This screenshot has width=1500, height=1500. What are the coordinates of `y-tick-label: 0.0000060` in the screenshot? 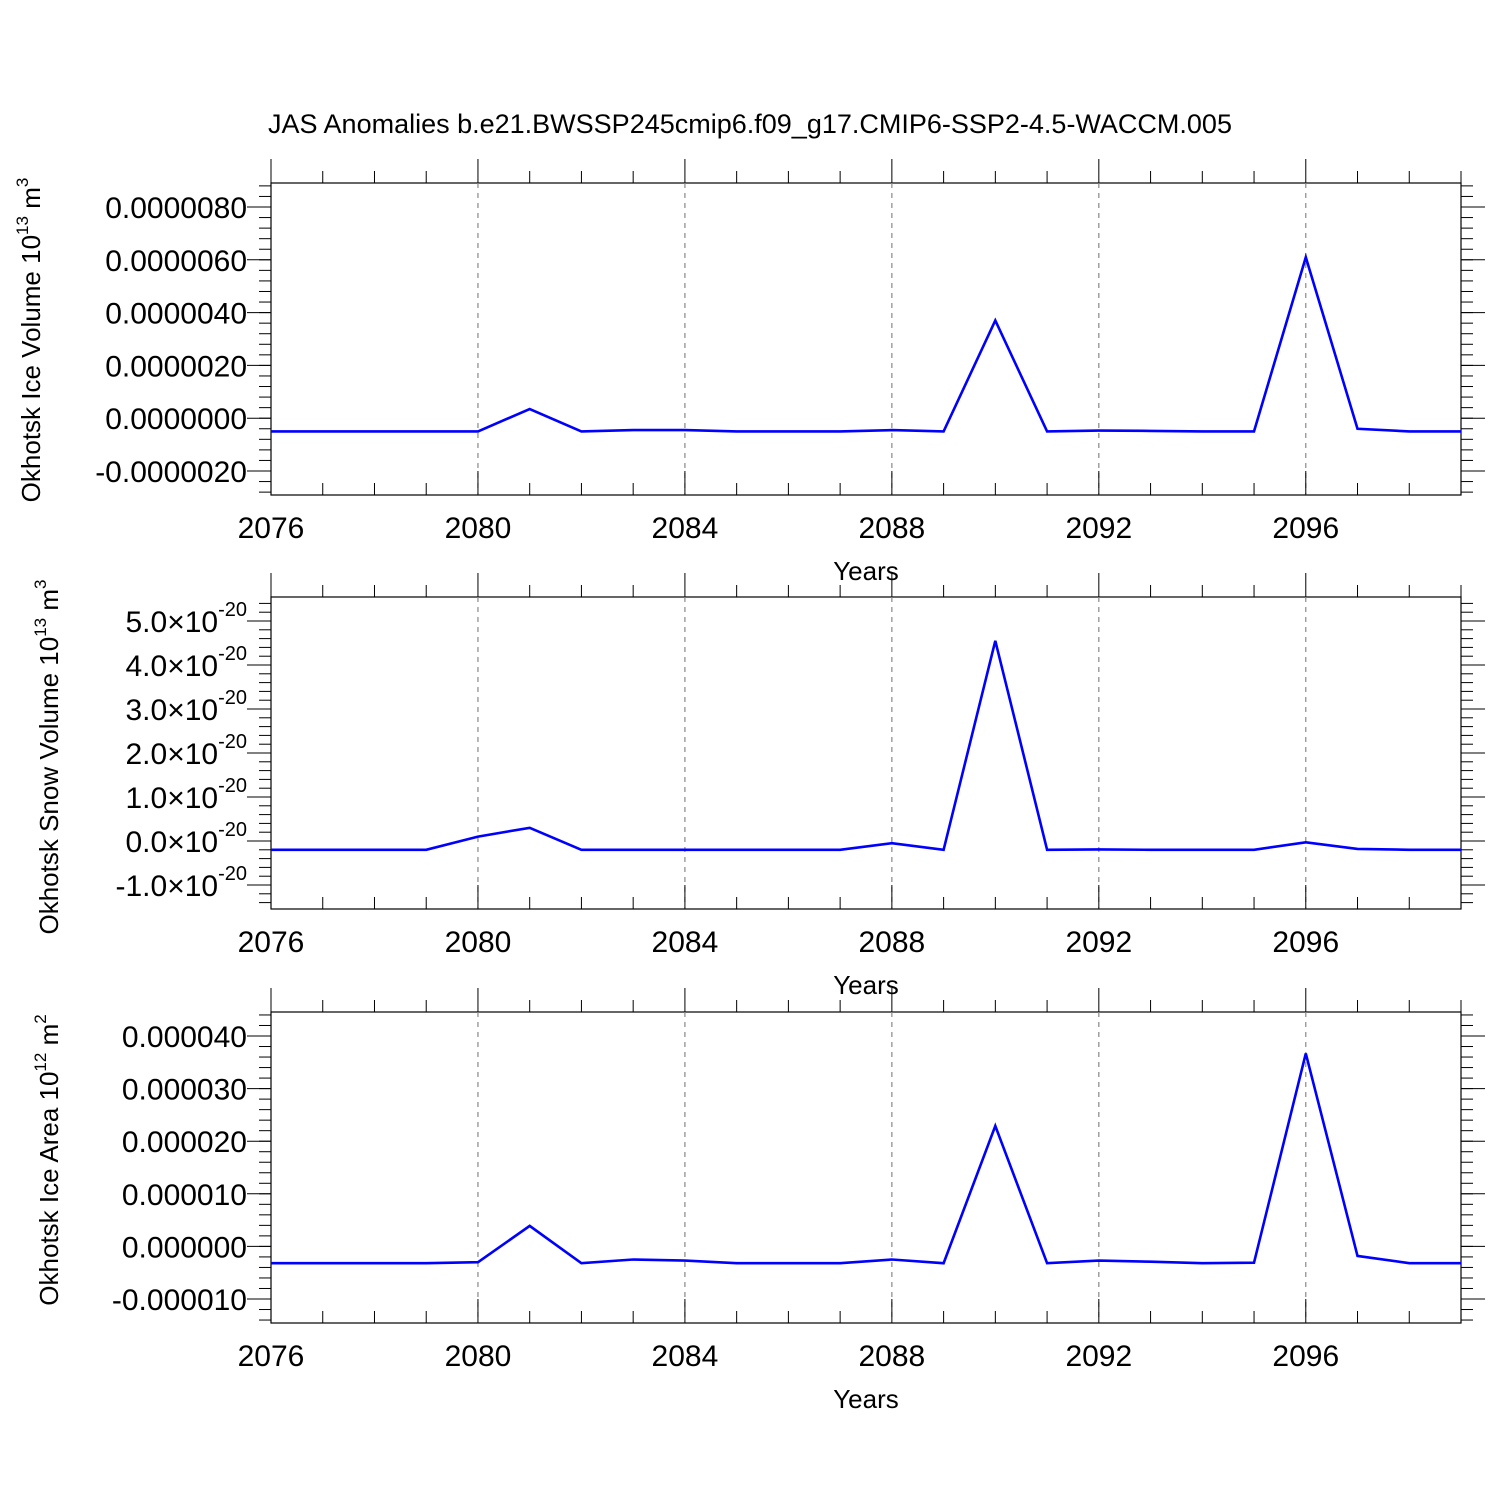 It's located at (176, 261).